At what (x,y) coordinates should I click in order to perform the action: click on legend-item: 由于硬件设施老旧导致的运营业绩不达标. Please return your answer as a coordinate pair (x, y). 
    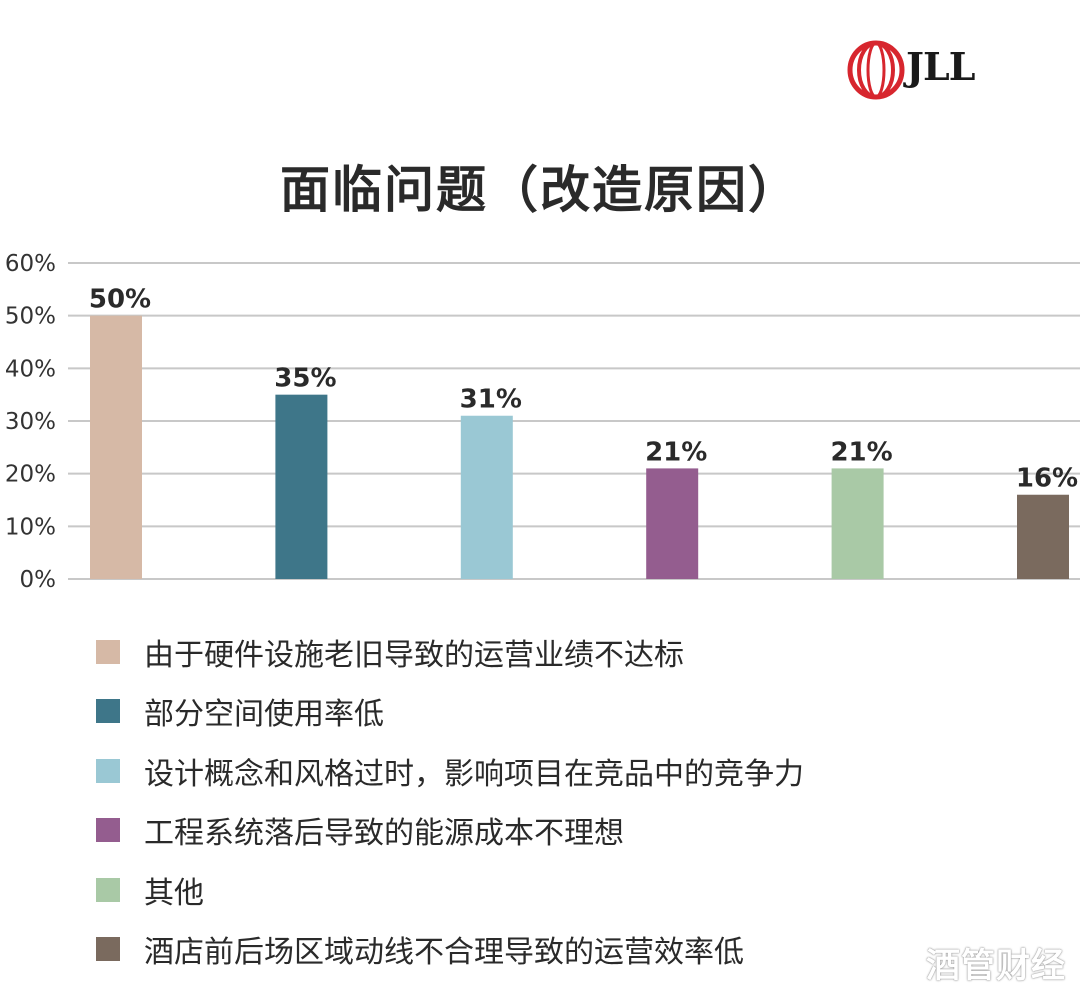
    Looking at the image, I should click on (546, 652).